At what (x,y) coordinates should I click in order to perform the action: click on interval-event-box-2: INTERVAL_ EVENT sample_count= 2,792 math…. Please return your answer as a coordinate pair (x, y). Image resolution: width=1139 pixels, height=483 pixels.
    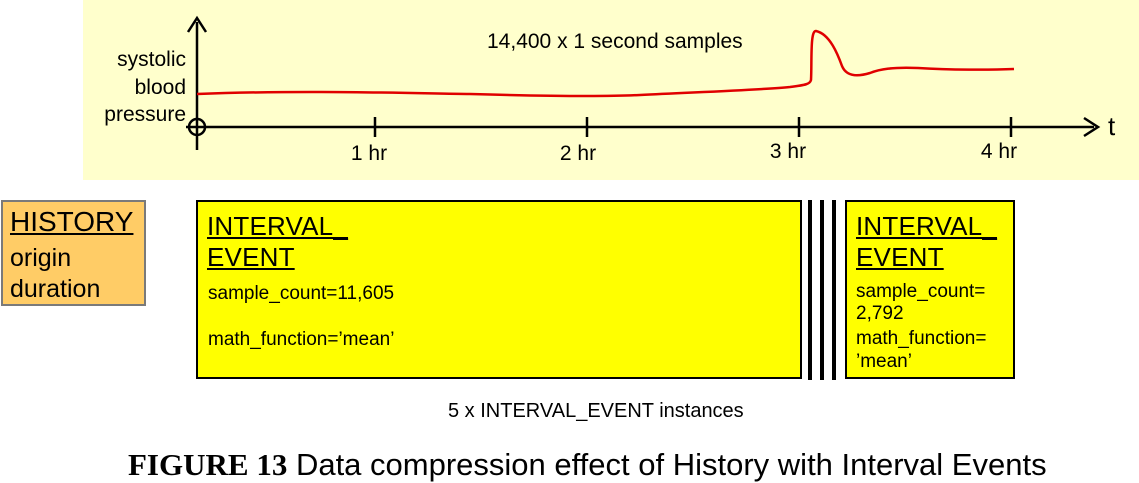
    Looking at the image, I should click on (930, 289).